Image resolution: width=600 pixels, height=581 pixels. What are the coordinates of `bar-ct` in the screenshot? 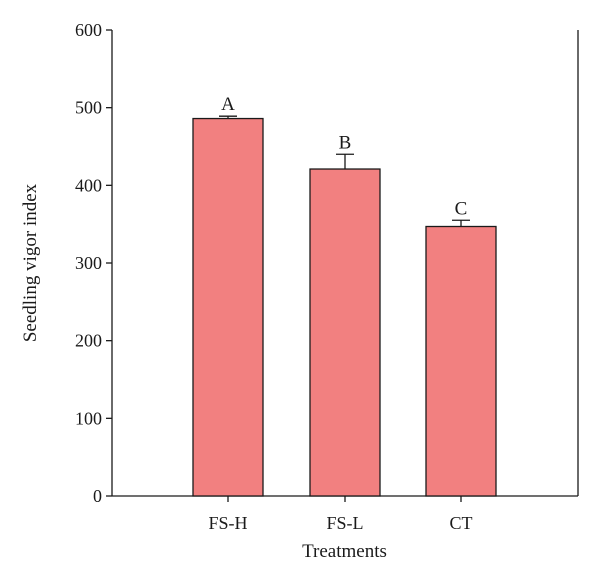 It's located at (461, 361).